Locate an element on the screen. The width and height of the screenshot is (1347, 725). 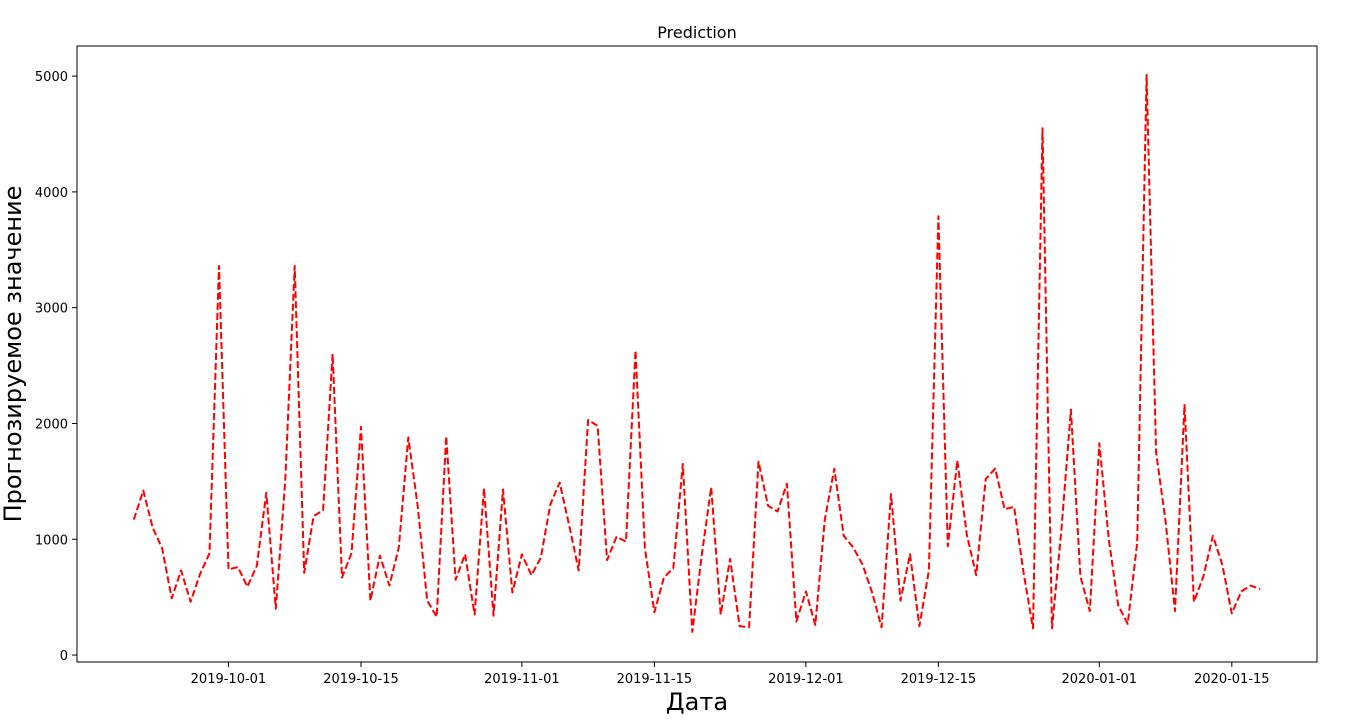
x-tick-label: 2019-10-15 is located at coordinates (361, 679).